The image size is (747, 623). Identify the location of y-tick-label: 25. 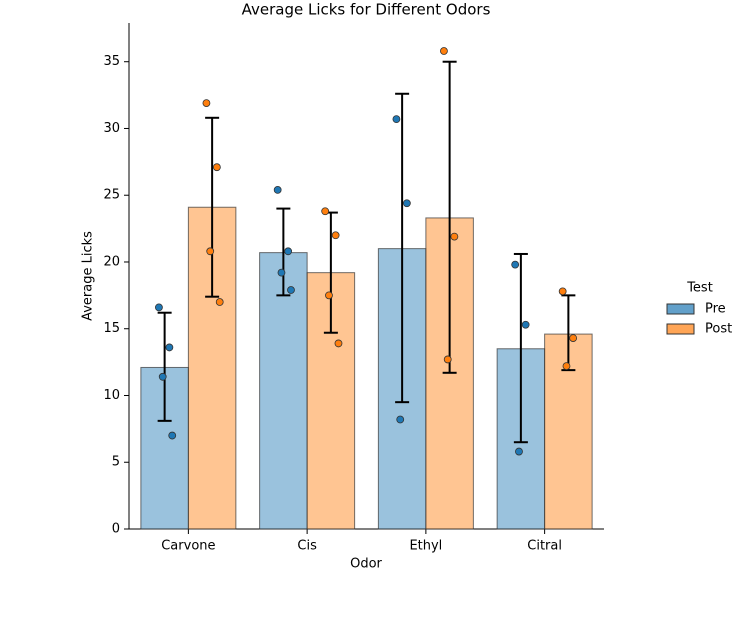
(111, 195).